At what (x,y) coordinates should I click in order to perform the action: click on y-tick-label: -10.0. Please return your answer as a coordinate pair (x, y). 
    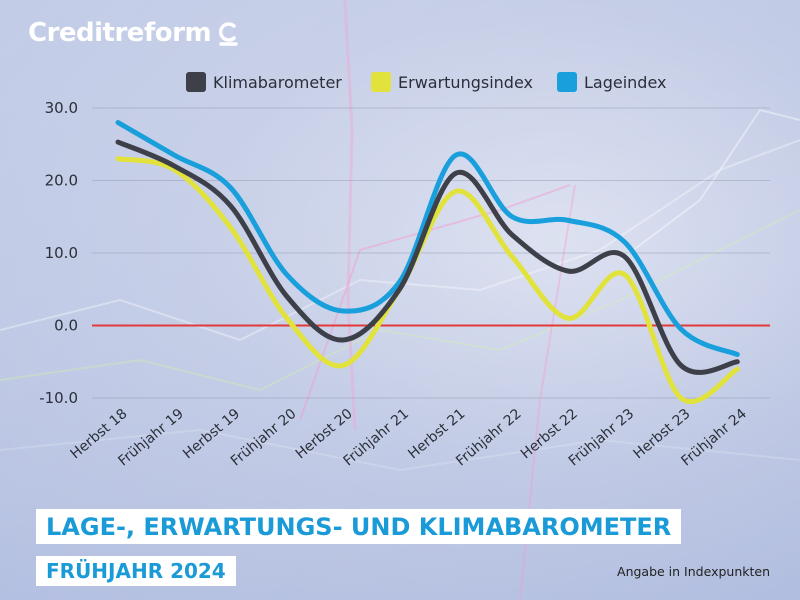
    Looking at the image, I should click on (58, 398).